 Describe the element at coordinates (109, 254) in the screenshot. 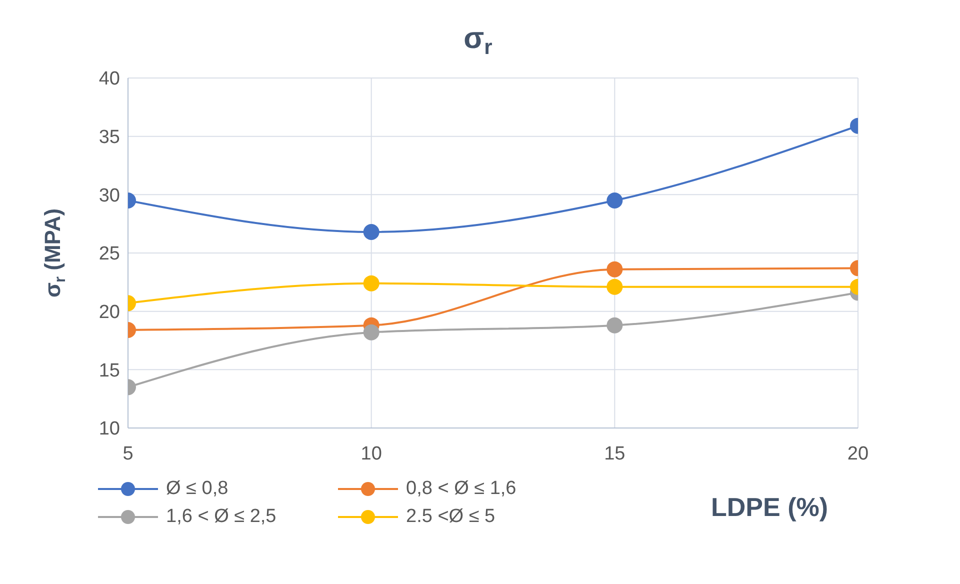

I see `y-tick-label: 25` at that location.